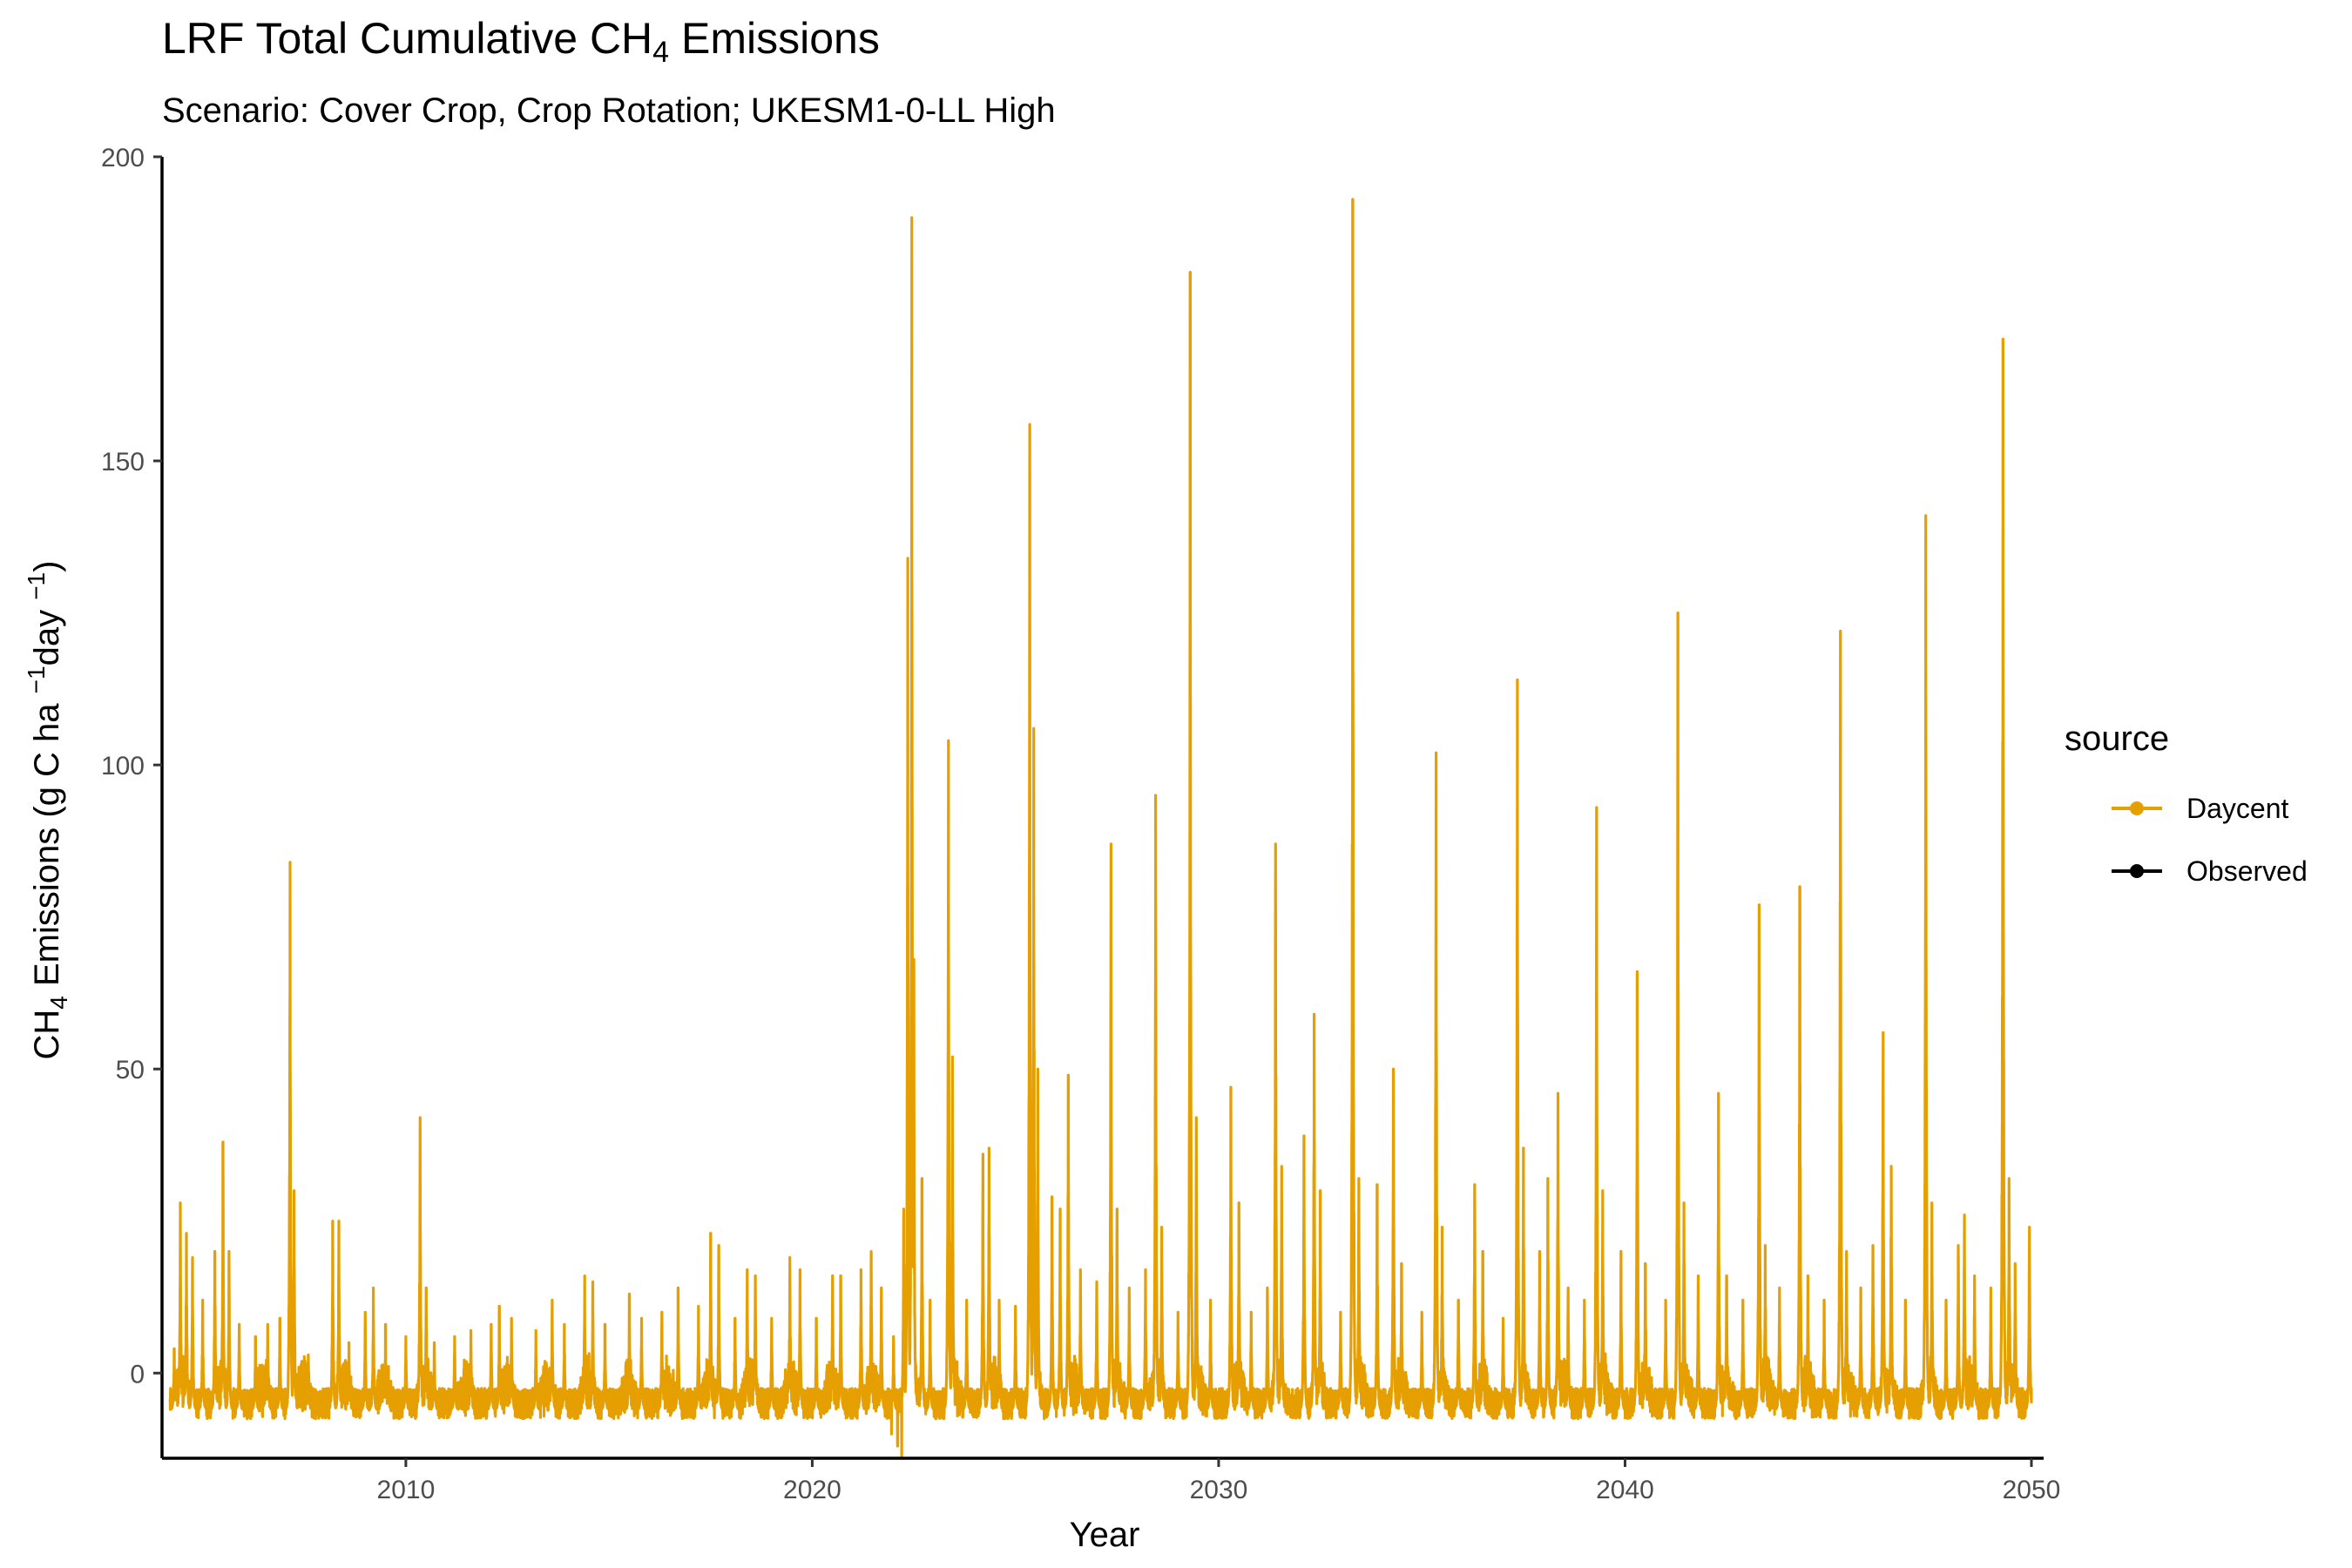 This screenshot has height=1568, width=2352. What do you see at coordinates (137, 1374) in the screenshot?
I see `y-tick-label: 0` at bounding box center [137, 1374].